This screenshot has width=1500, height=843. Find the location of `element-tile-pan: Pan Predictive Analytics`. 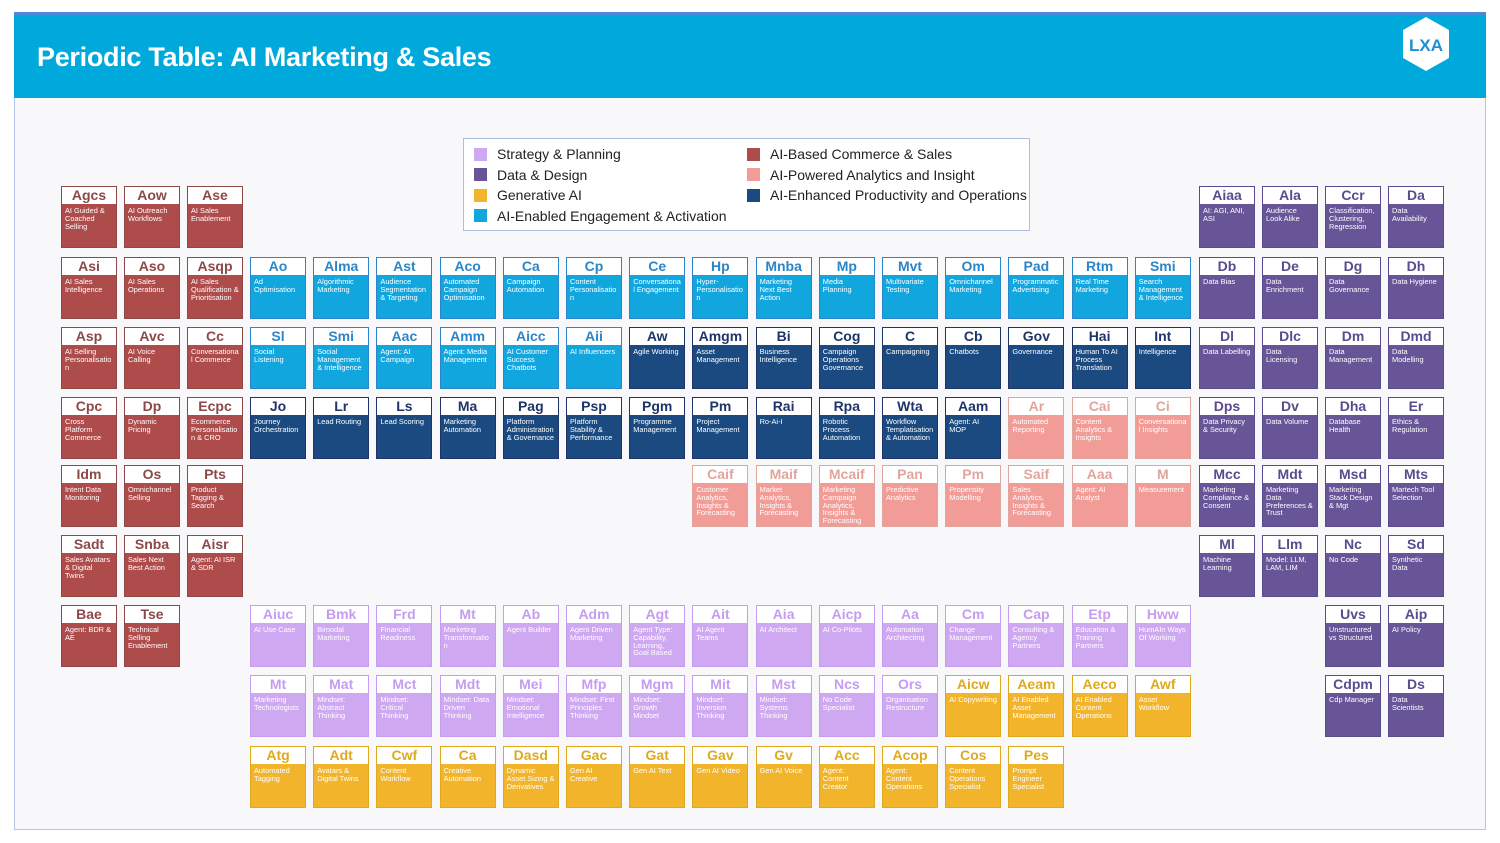

element-tile-pan: Pan Predictive Analytics is located at coordinates (910, 496).